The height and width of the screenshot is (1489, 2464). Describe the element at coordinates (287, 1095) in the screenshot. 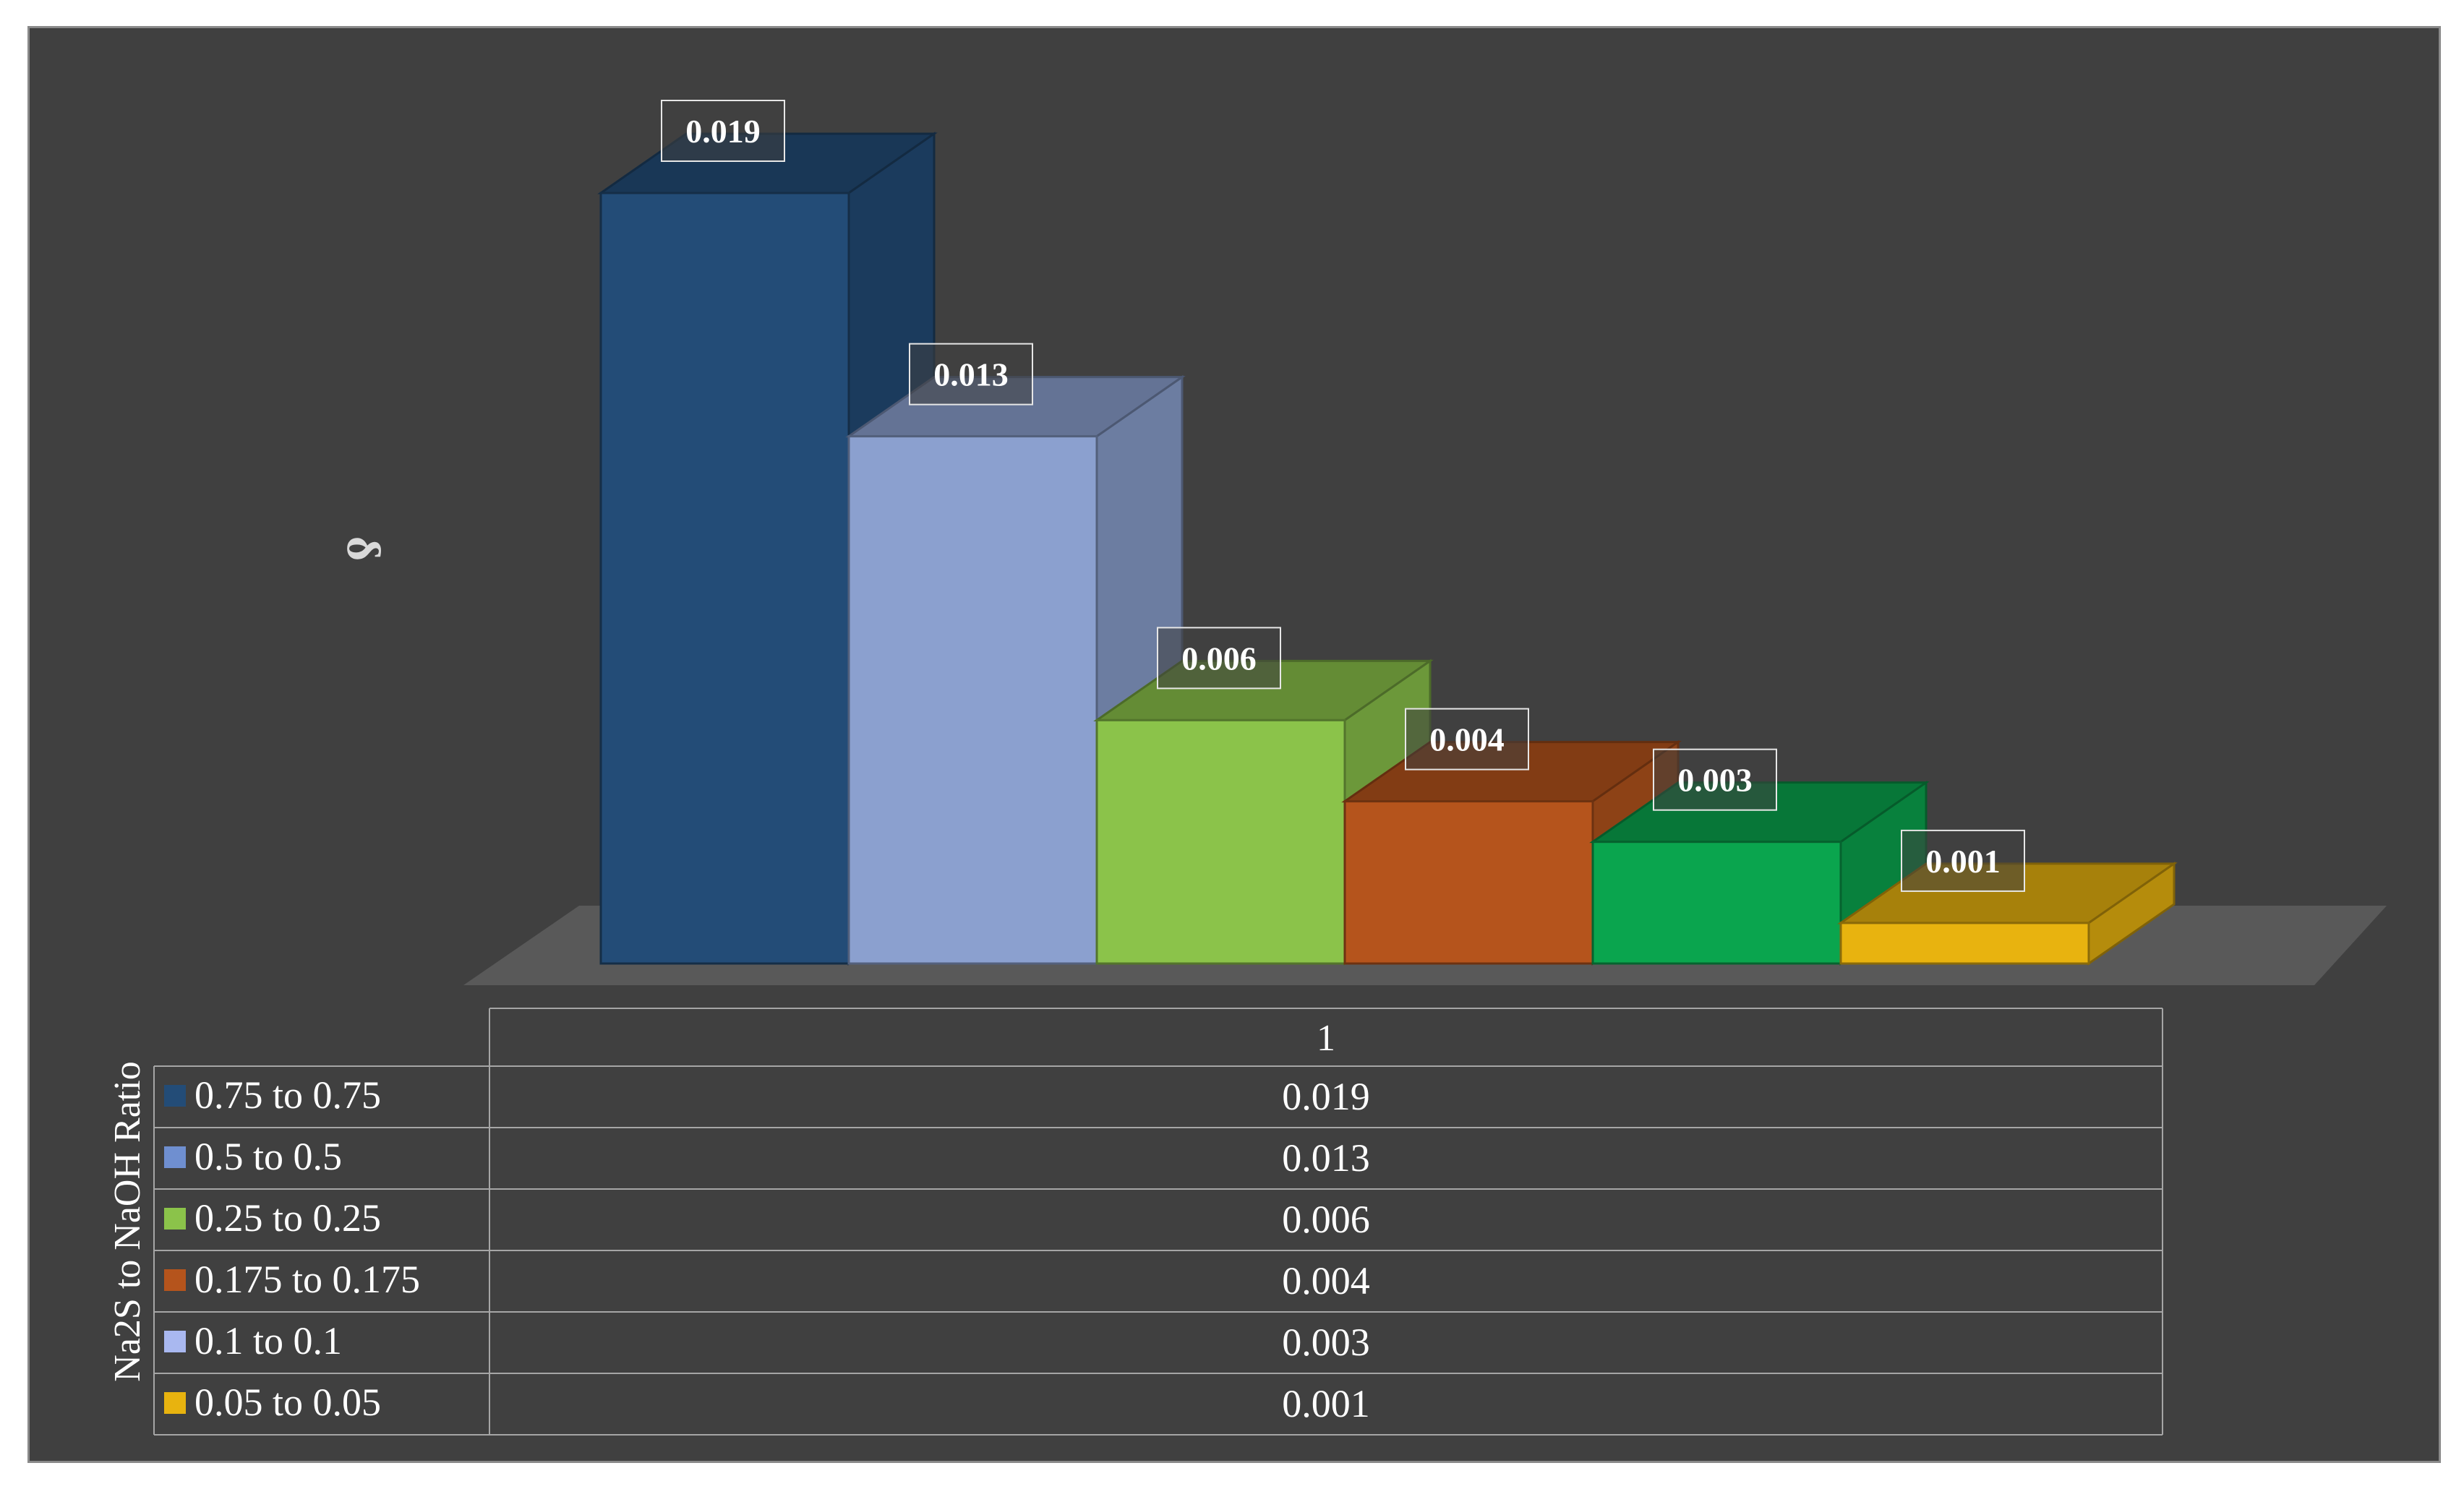

I see `legend-series-name: 0.75 to 0.75` at that location.